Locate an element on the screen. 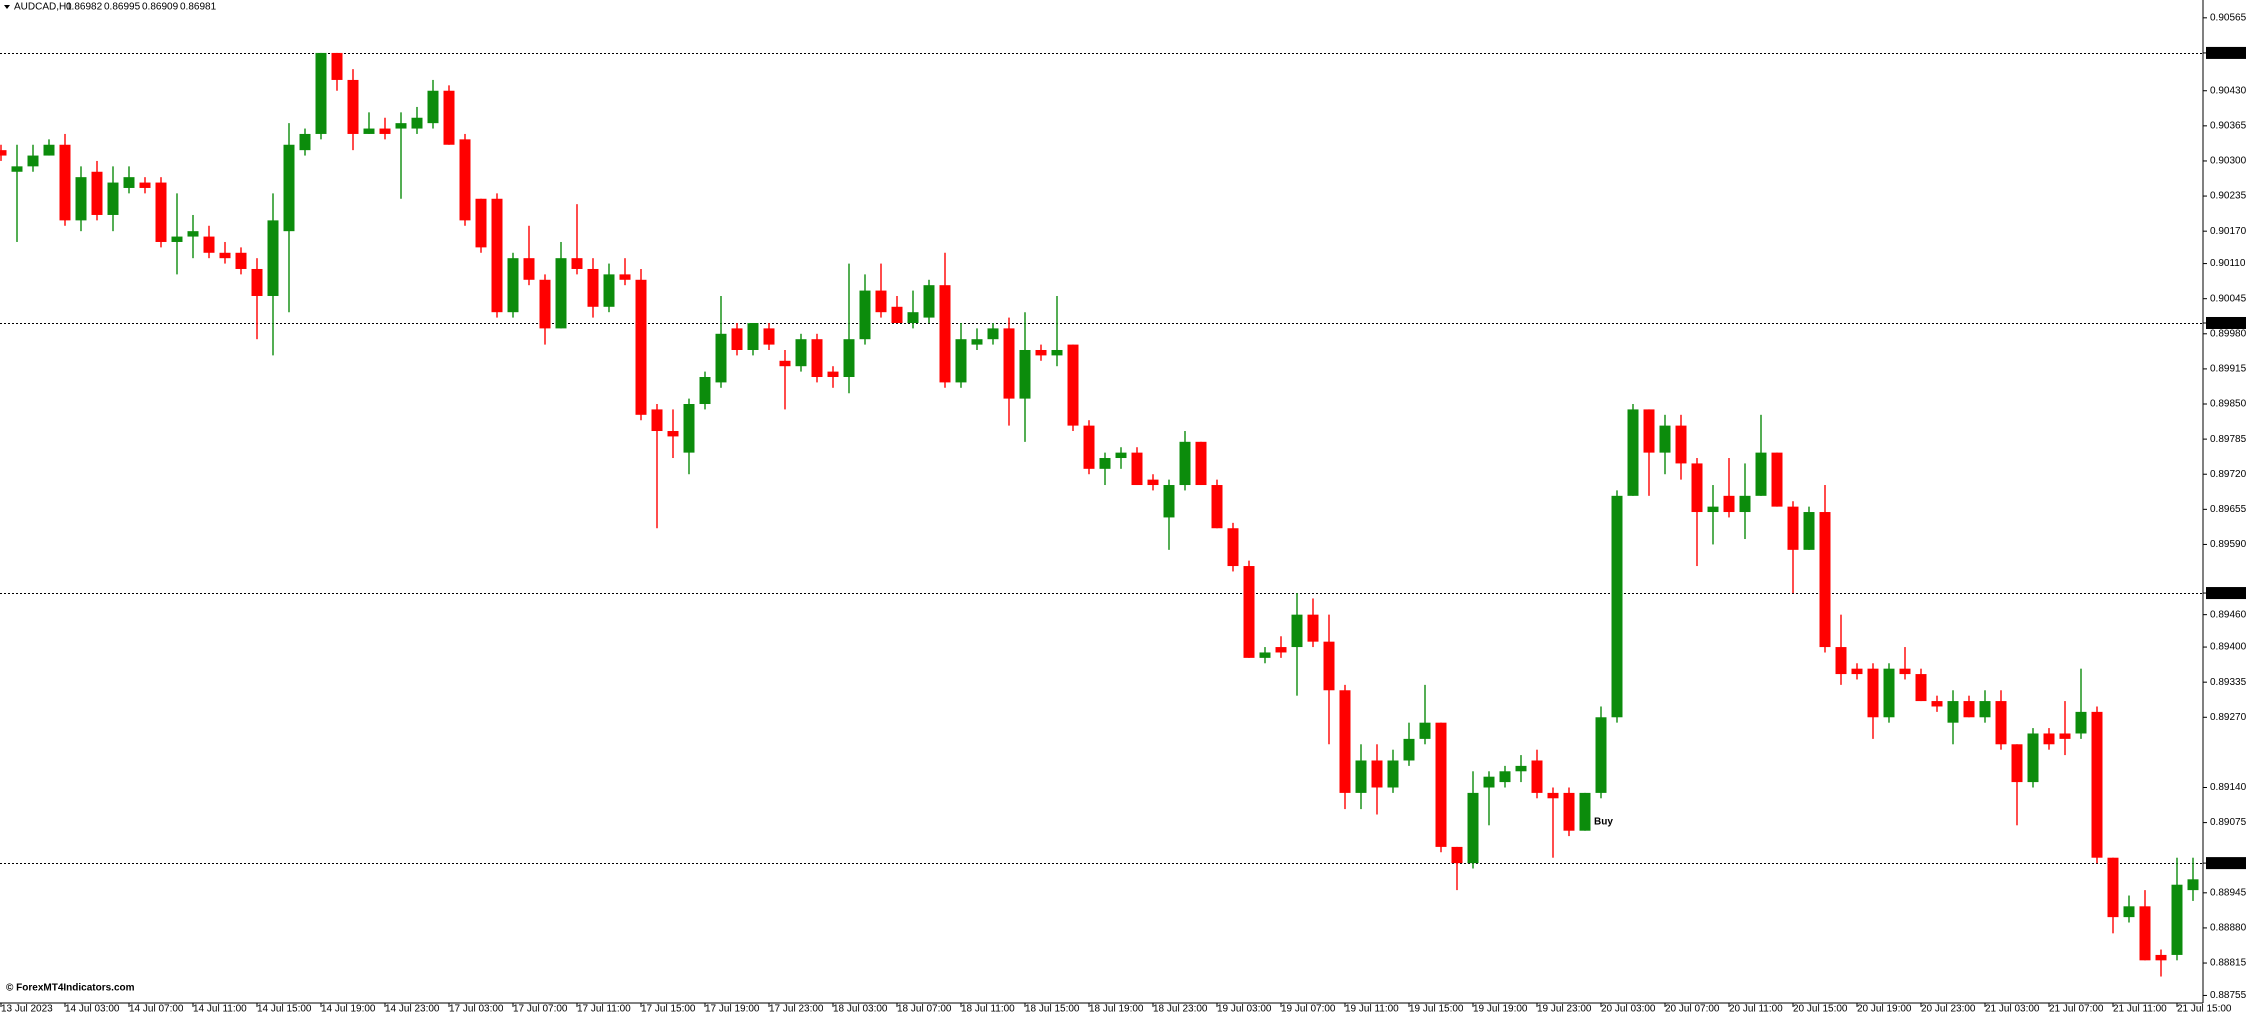 This screenshot has height=1015, width=2246. x-tick-label: 21 Jul 15:00 is located at coordinates (2204, 1009).